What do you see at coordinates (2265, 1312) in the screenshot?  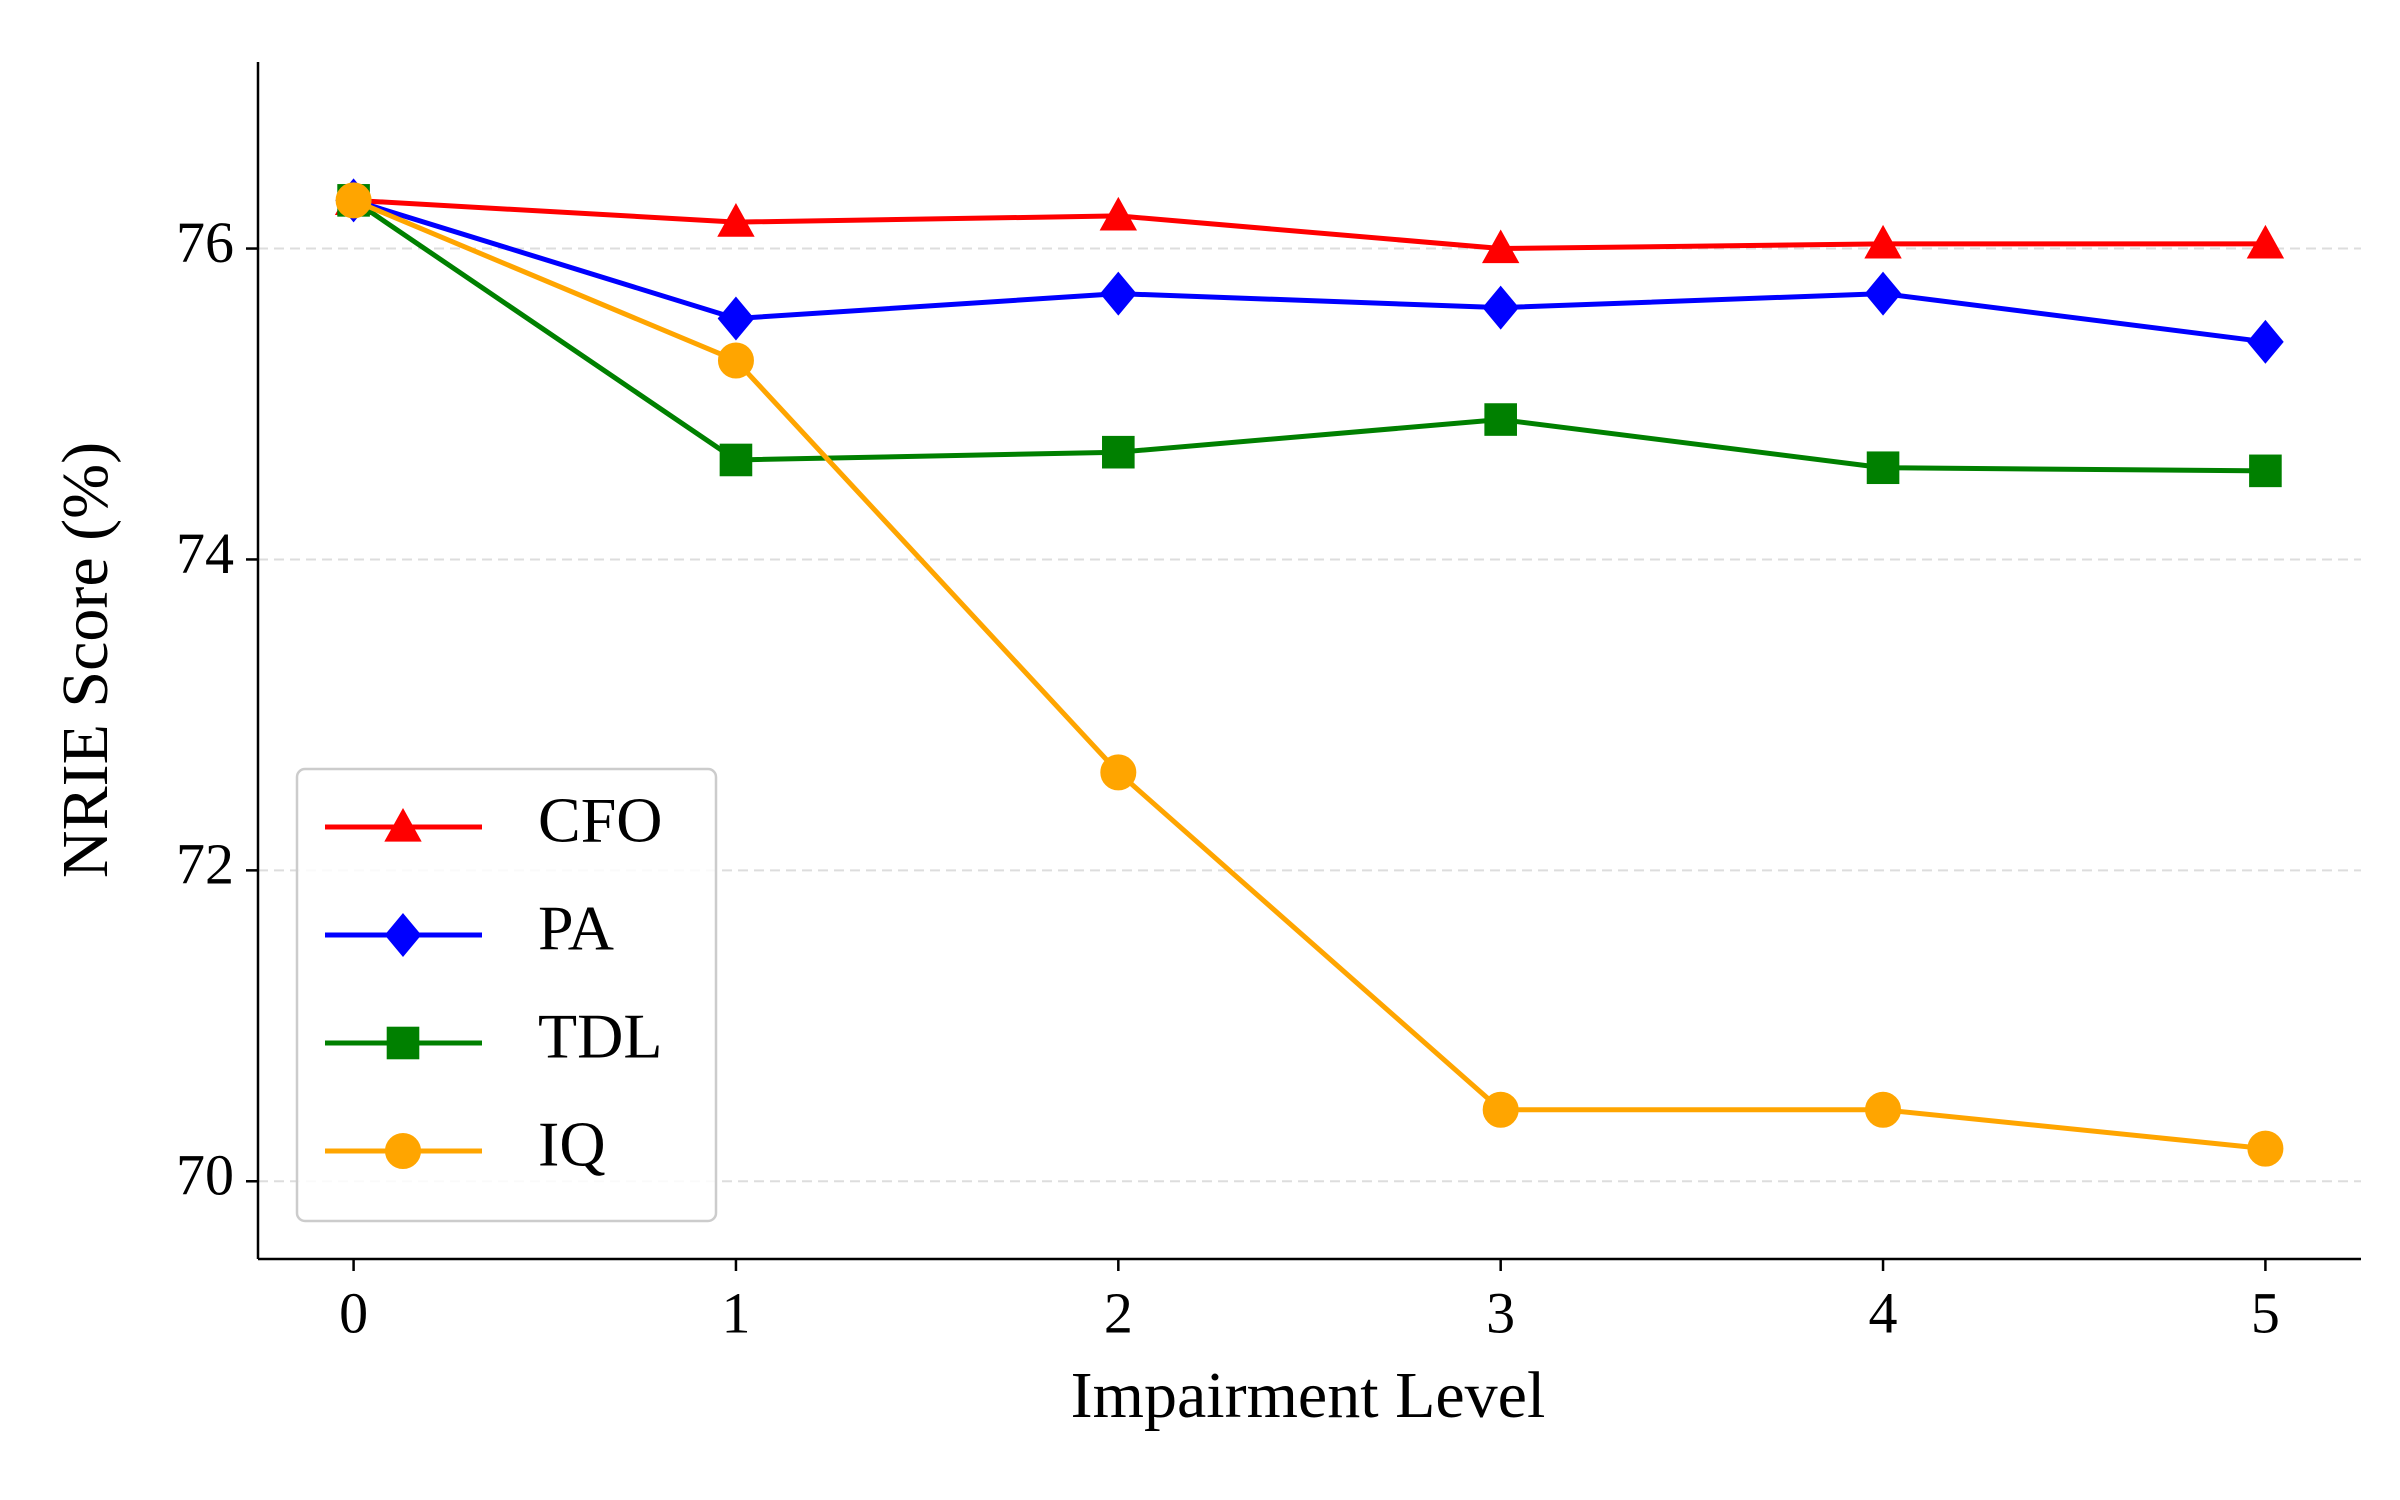 I see `x-tick-label: 5` at bounding box center [2265, 1312].